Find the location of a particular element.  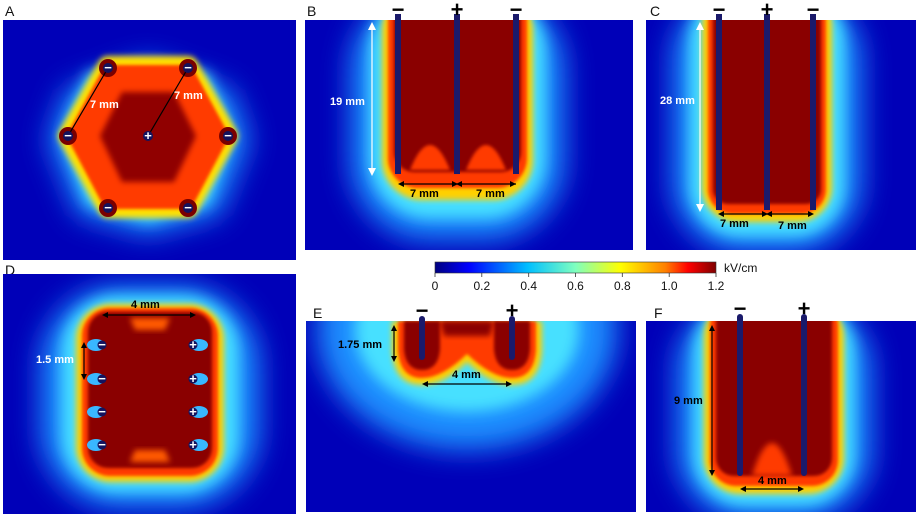

c-plus-sign: + is located at coordinates (767, 11).